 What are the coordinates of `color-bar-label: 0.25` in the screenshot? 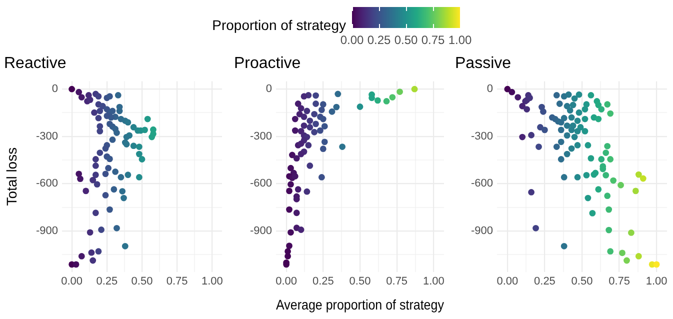 It's located at (379, 40).